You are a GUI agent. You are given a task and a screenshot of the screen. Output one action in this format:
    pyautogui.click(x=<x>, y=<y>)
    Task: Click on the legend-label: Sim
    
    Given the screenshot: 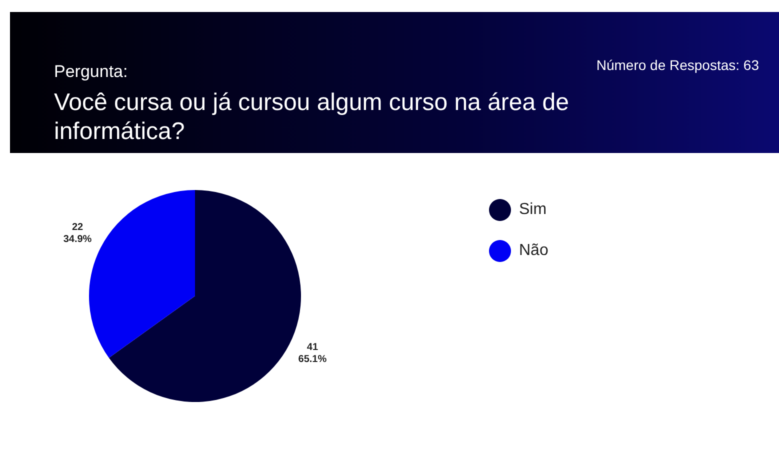 What is the action you would take?
    pyautogui.click(x=533, y=210)
    